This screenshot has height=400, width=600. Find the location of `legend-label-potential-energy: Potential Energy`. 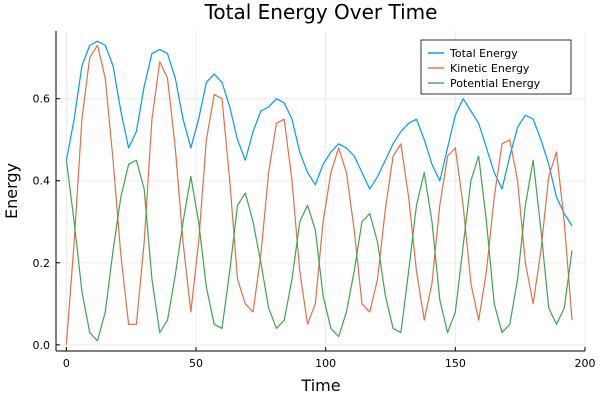

legend-label-potential-energy: Potential Energy is located at coordinates (495, 83).